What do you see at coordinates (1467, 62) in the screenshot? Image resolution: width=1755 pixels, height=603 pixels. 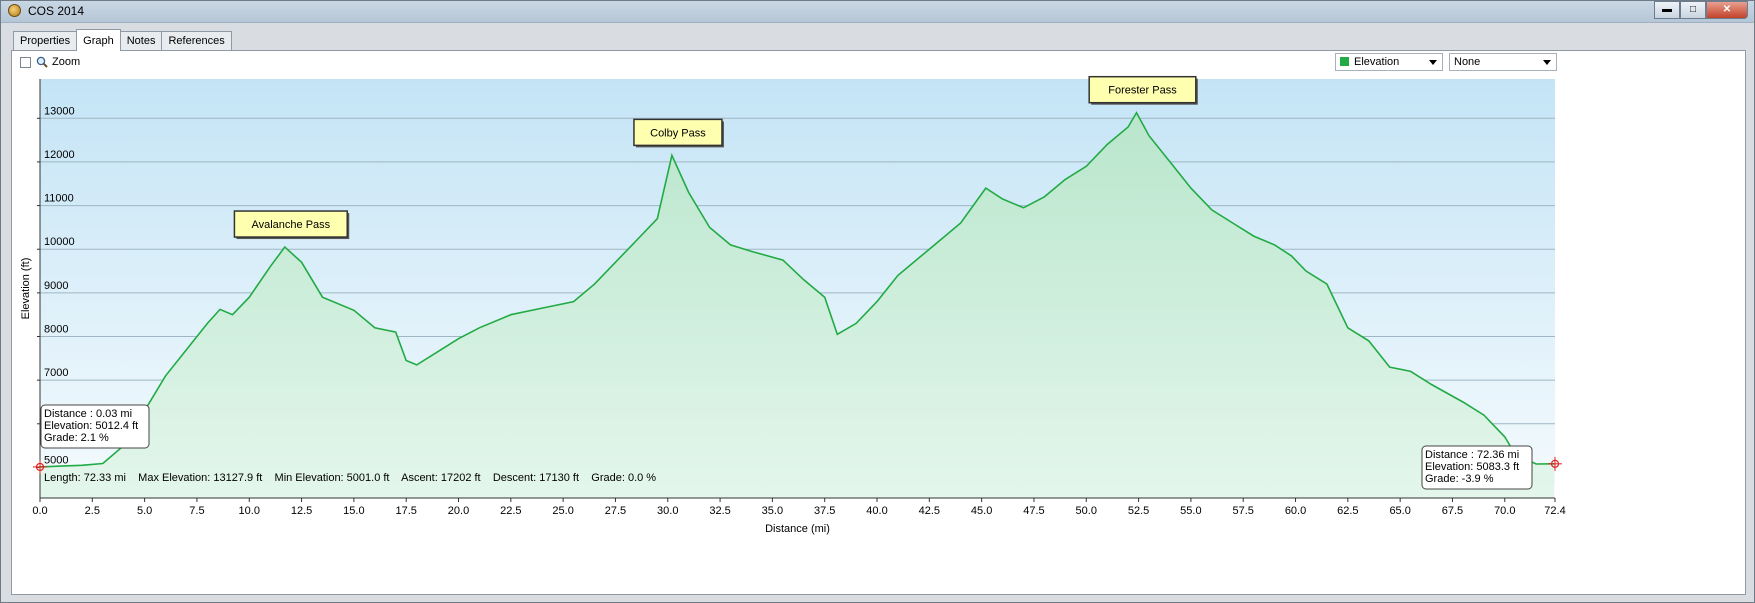 I see `secondary-select-value: None` at bounding box center [1467, 62].